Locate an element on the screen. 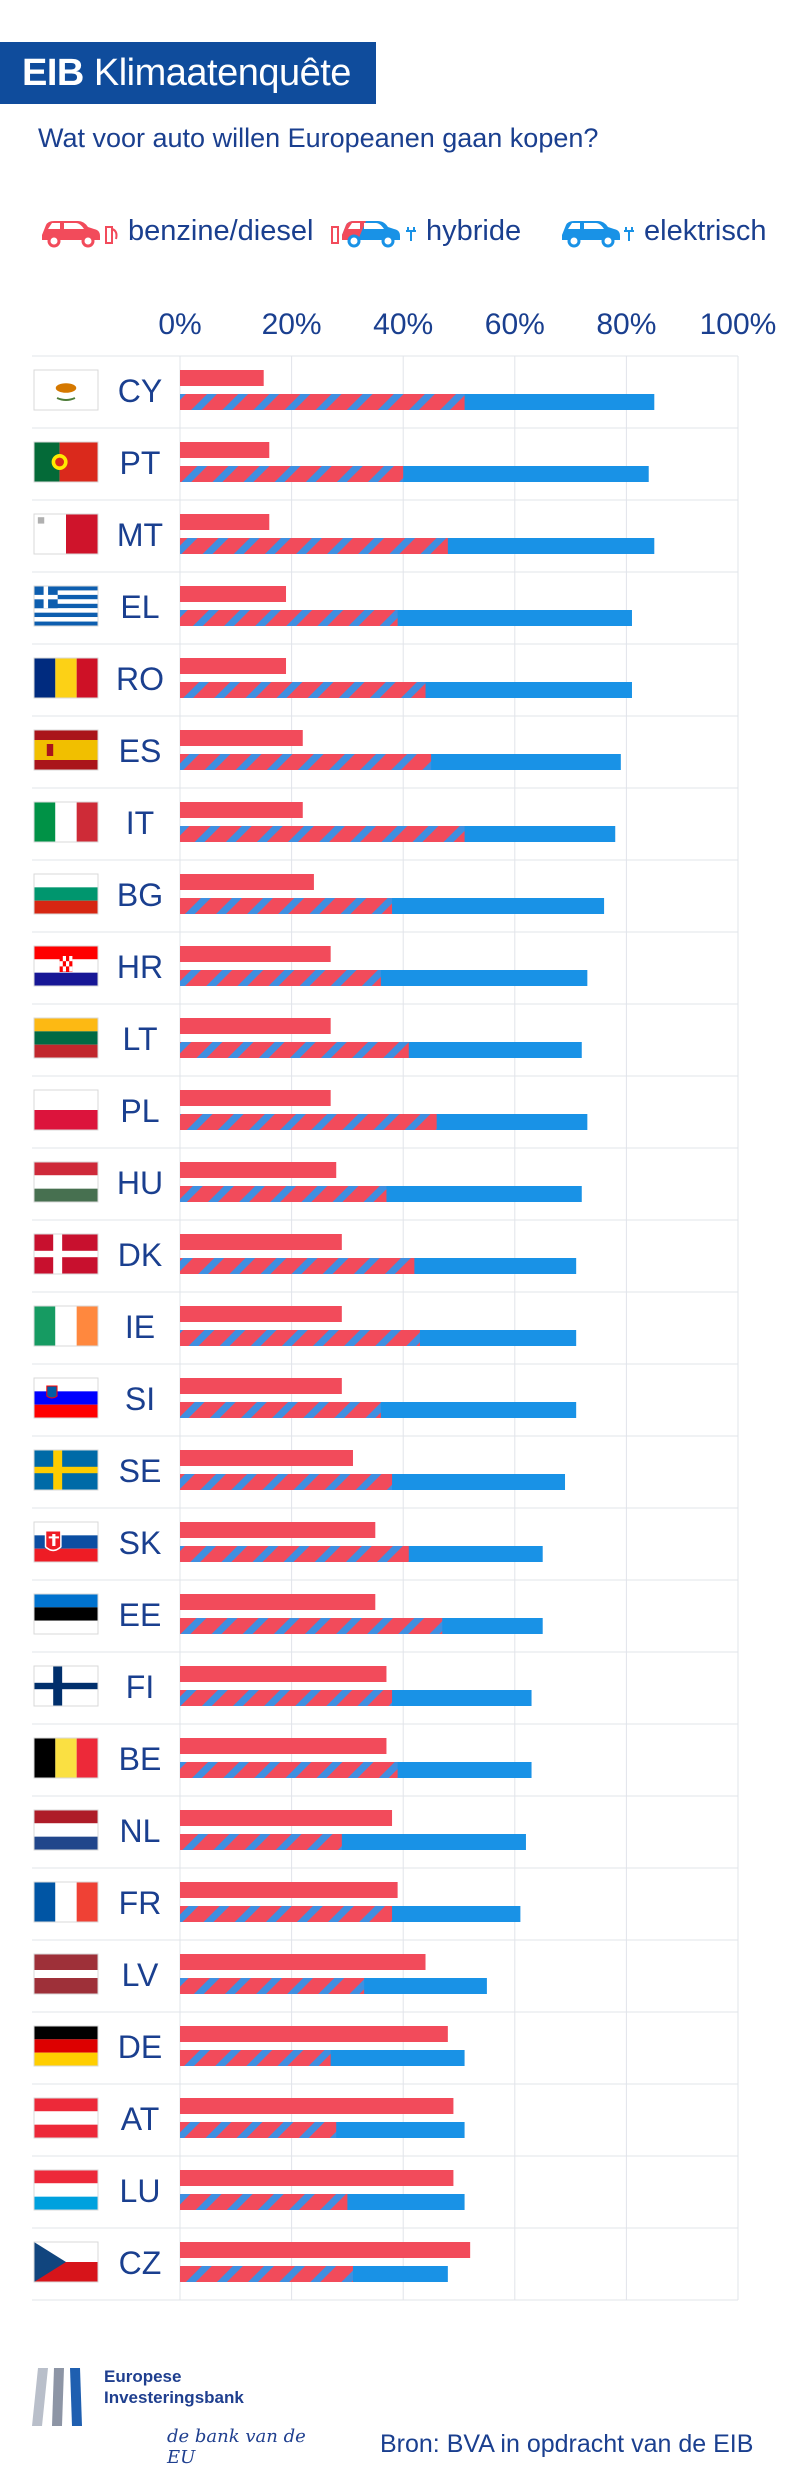 The height and width of the screenshot is (2481, 800). country-row: DE is located at coordinates (385, 2055).